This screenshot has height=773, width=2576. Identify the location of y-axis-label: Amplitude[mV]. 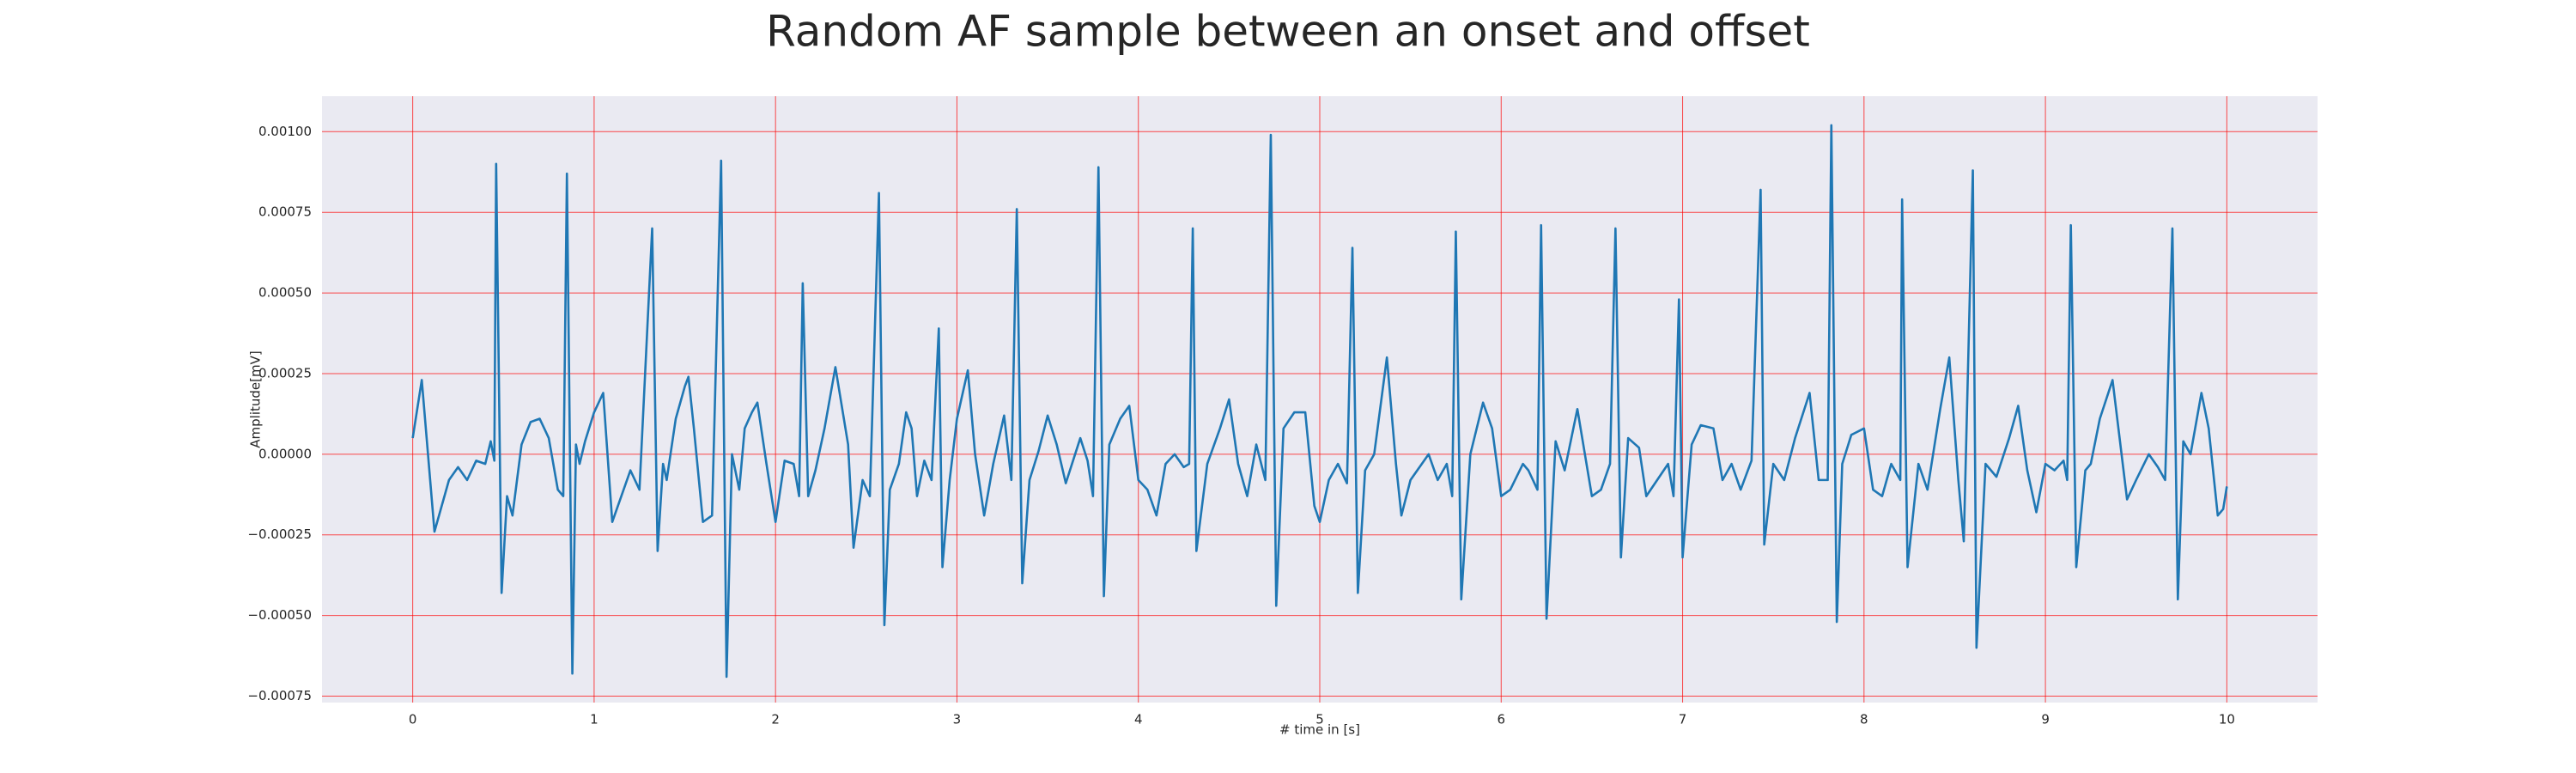
(256, 398).